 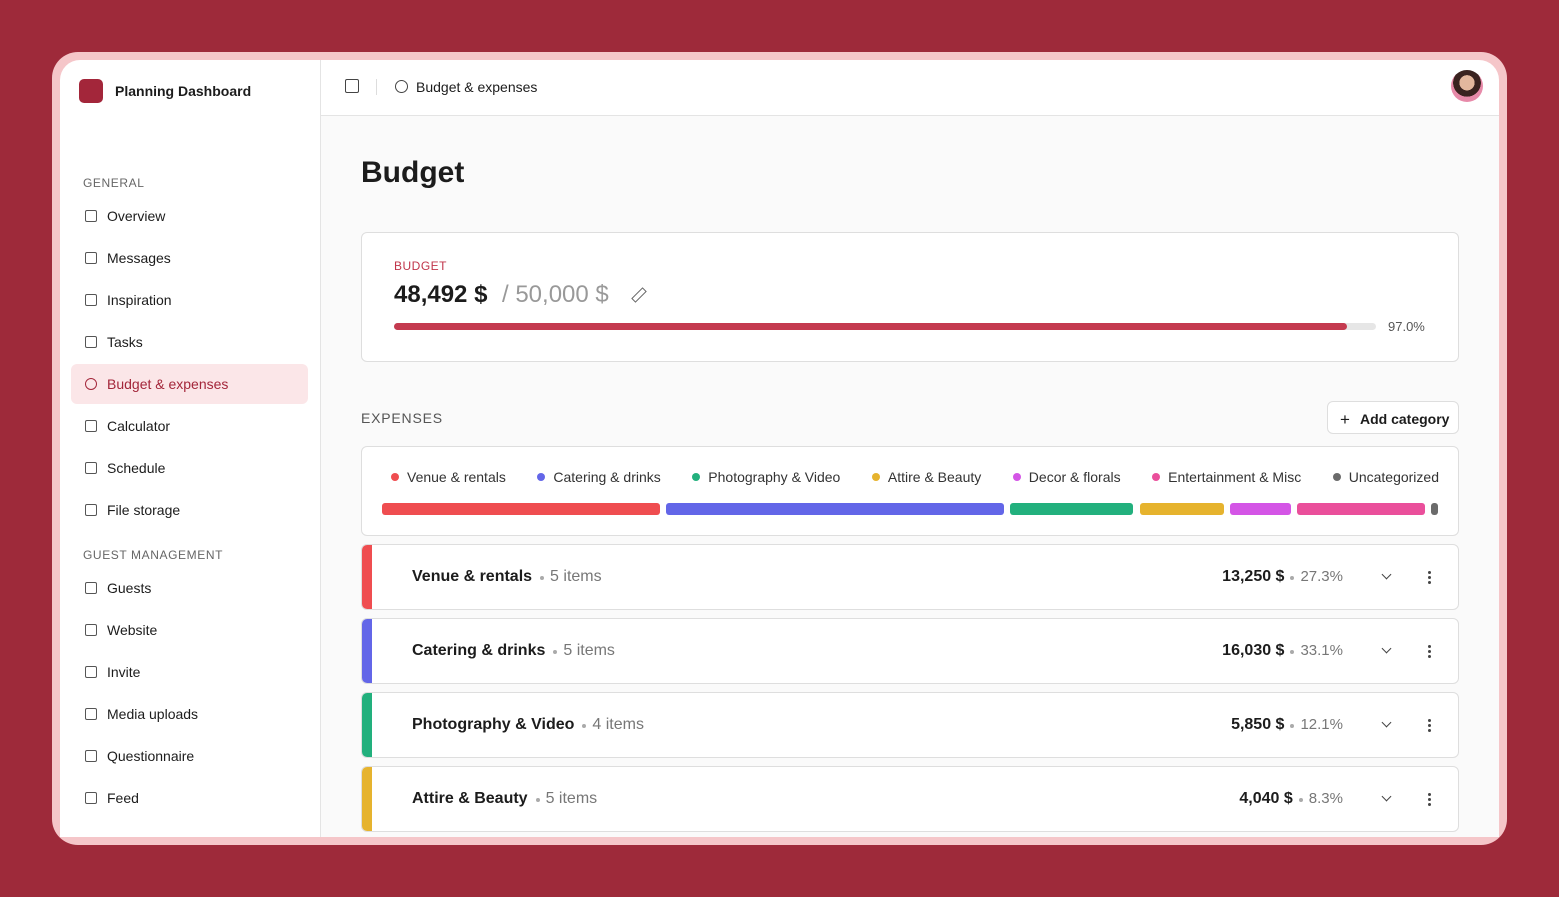 I want to click on nav-item: Budget & expenses, so click(x=189, y=384).